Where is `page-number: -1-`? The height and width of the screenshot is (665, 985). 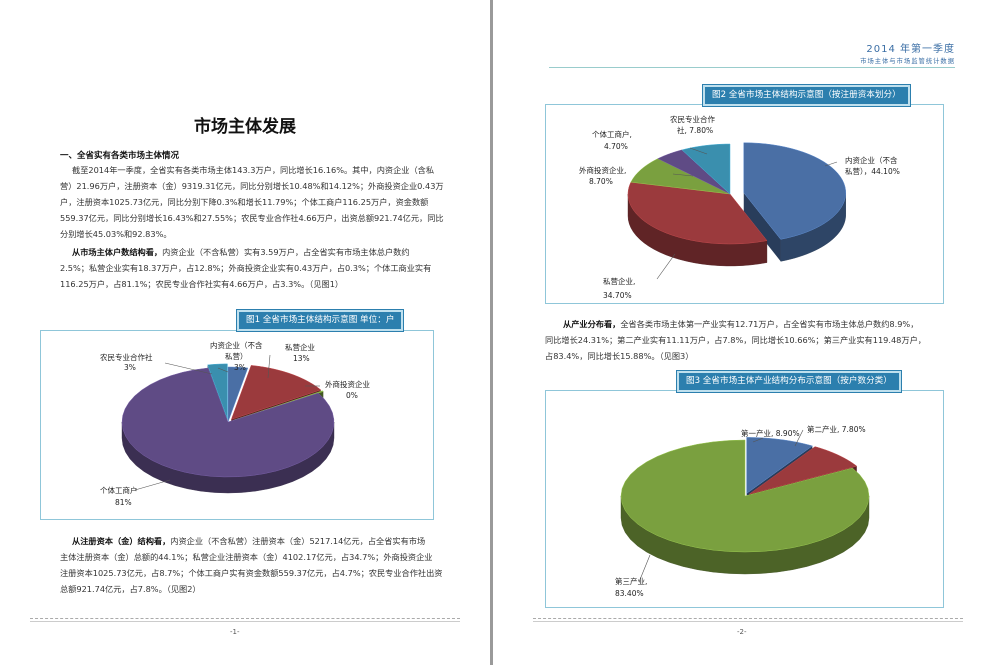 page-number: -1- is located at coordinates (235, 632).